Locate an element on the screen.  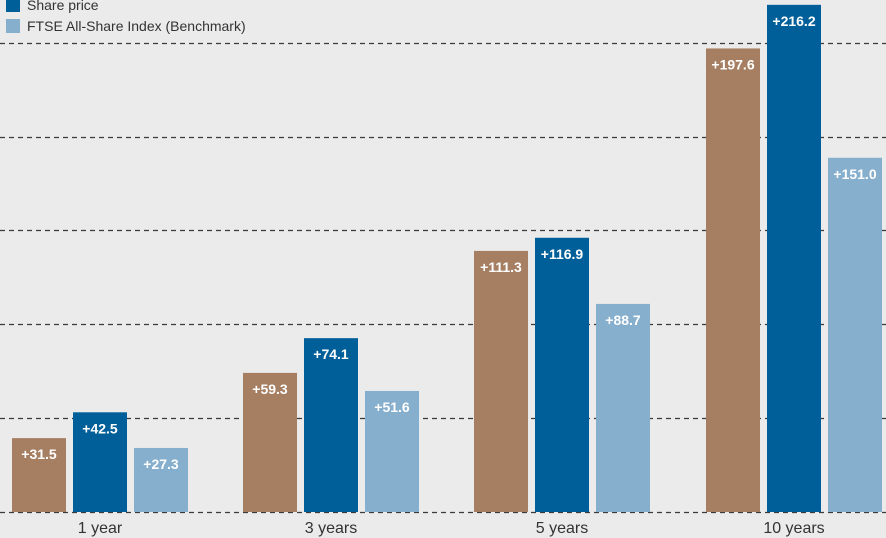
bar-value-label-3-1: +216.2 is located at coordinates (793, 21).